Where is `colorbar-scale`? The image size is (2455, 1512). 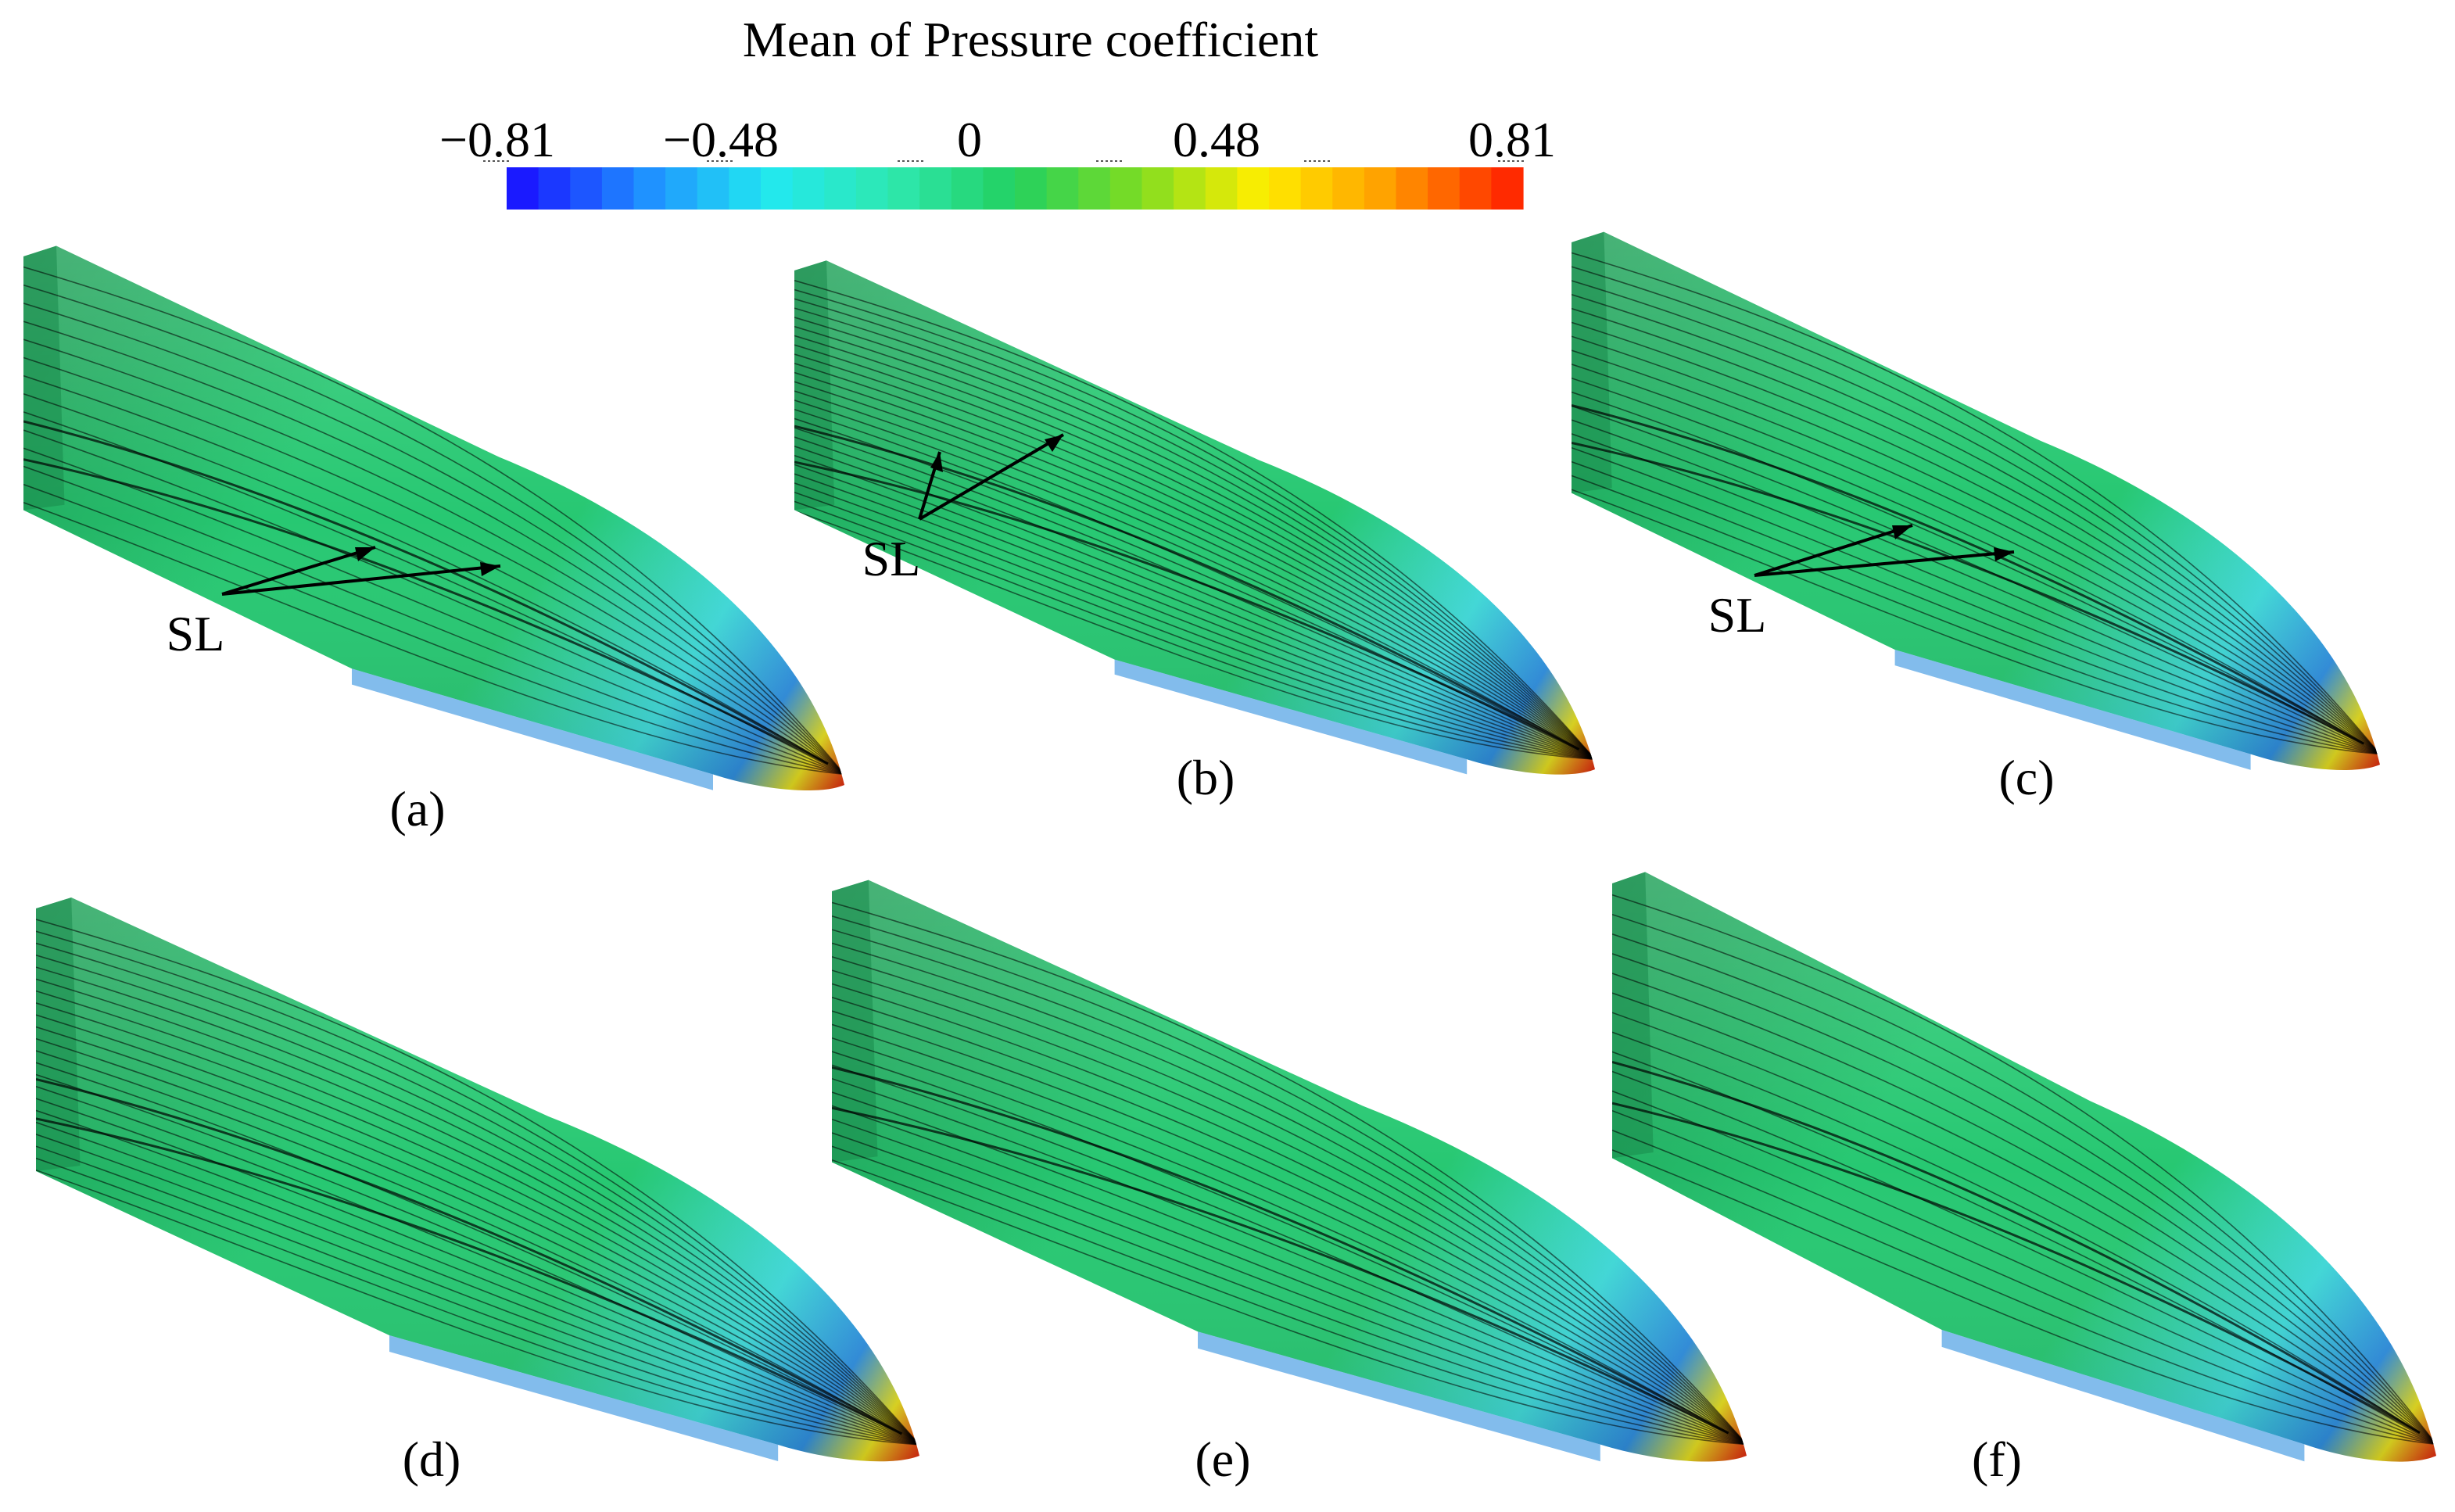
colorbar-scale is located at coordinates (1004, 185).